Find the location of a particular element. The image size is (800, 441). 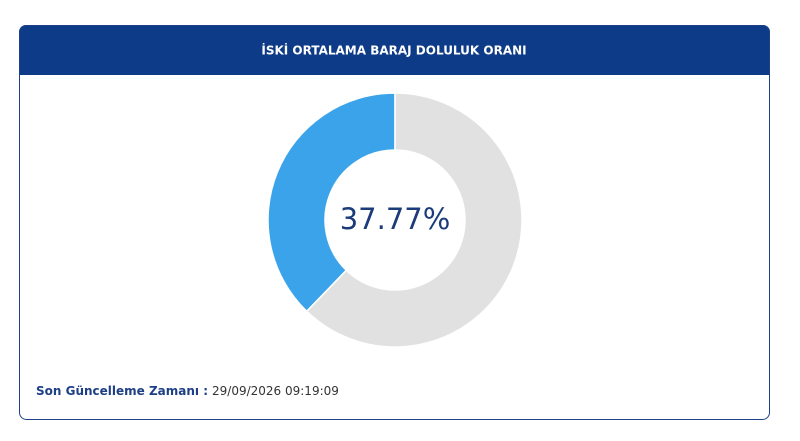

card-header is located at coordinates (394, 50).